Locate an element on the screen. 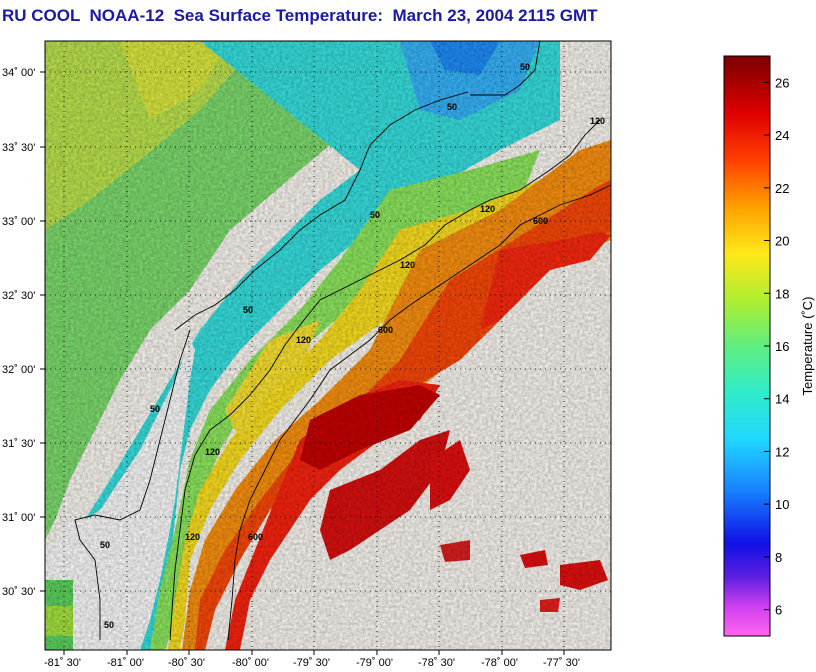  lon-label: -81˚ 00' is located at coordinates (125, 663).